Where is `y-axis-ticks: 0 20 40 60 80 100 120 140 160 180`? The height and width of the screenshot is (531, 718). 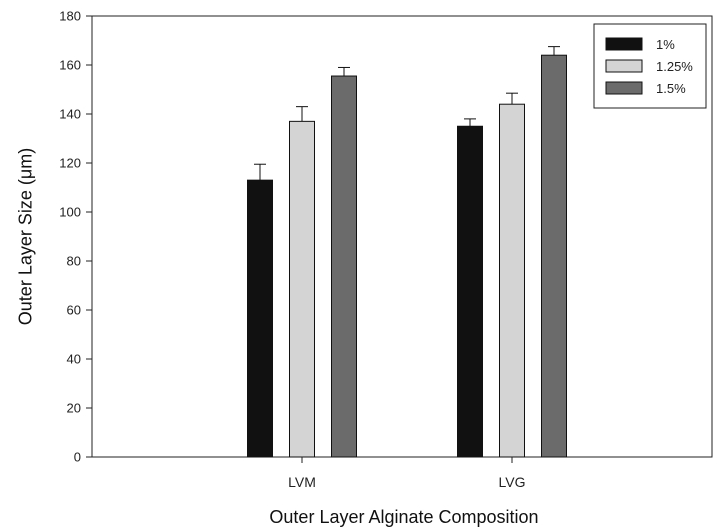 y-axis-ticks: 0 20 40 60 80 100 120 140 160 180 is located at coordinates (75, 237).